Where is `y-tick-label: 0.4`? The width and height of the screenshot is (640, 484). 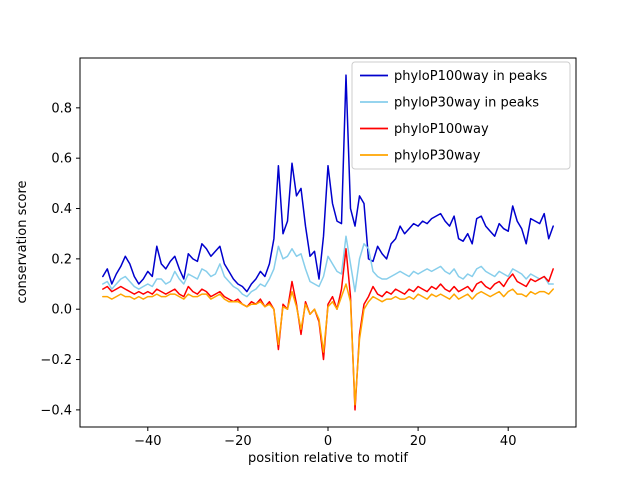
y-tick-label: 0.4 is located at coordinates (61, 209).